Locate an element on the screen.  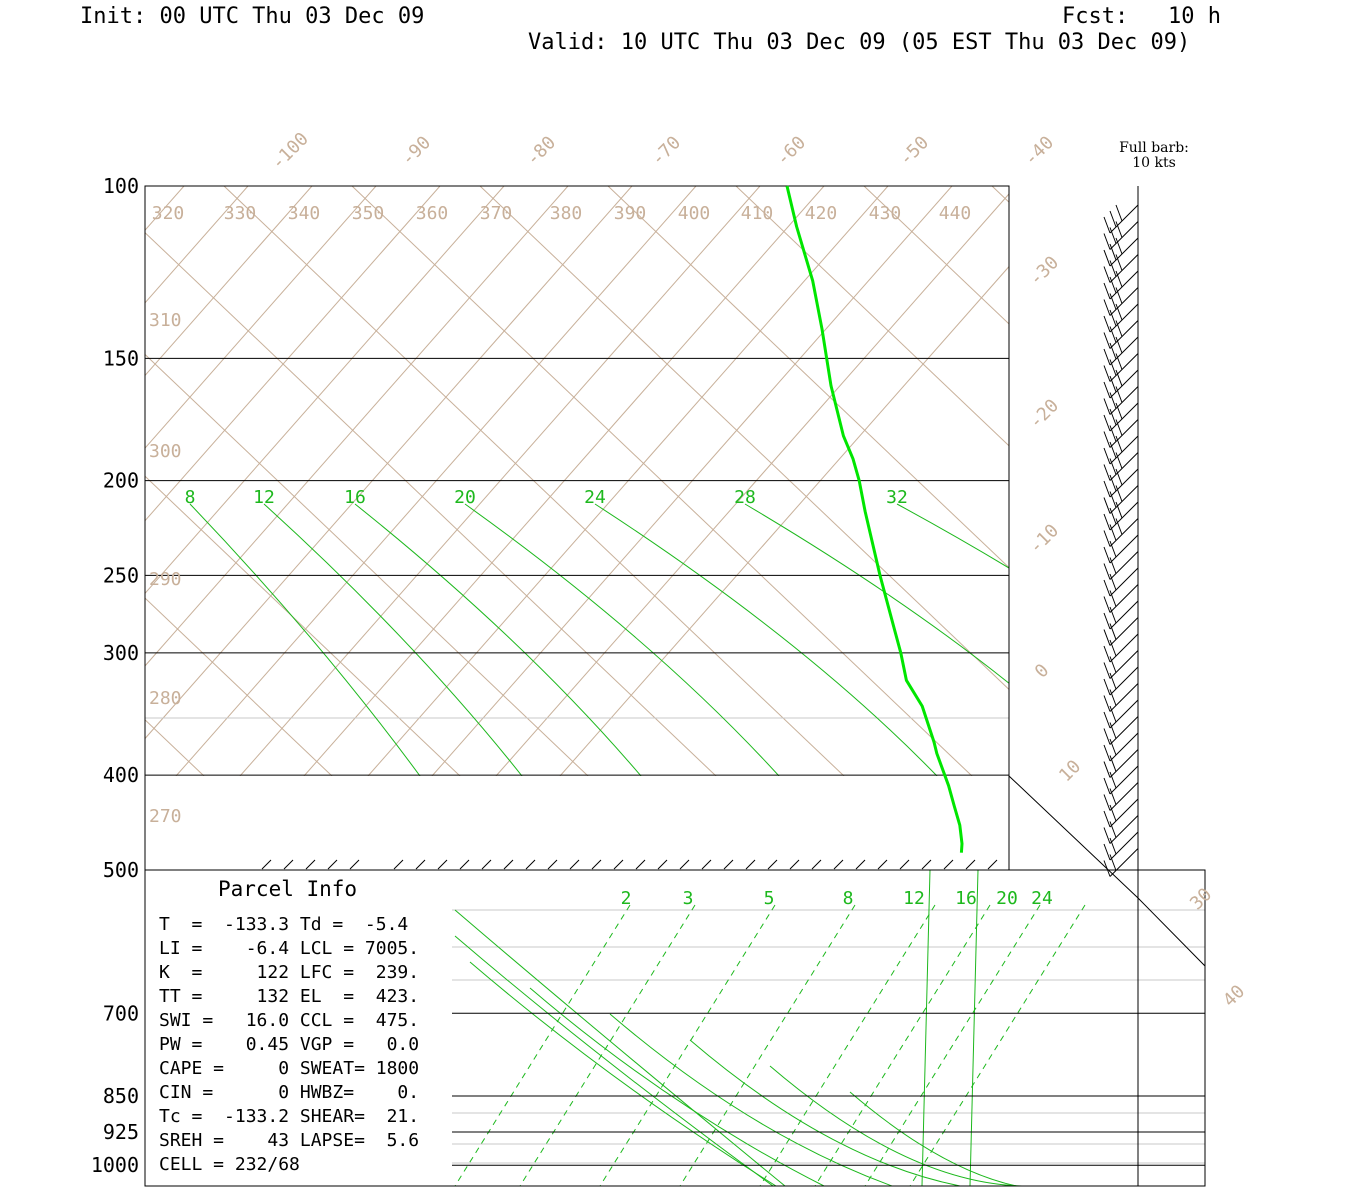
parcel-info-row: K = 122 LFC = 239. is located at coordinates (289, 972).